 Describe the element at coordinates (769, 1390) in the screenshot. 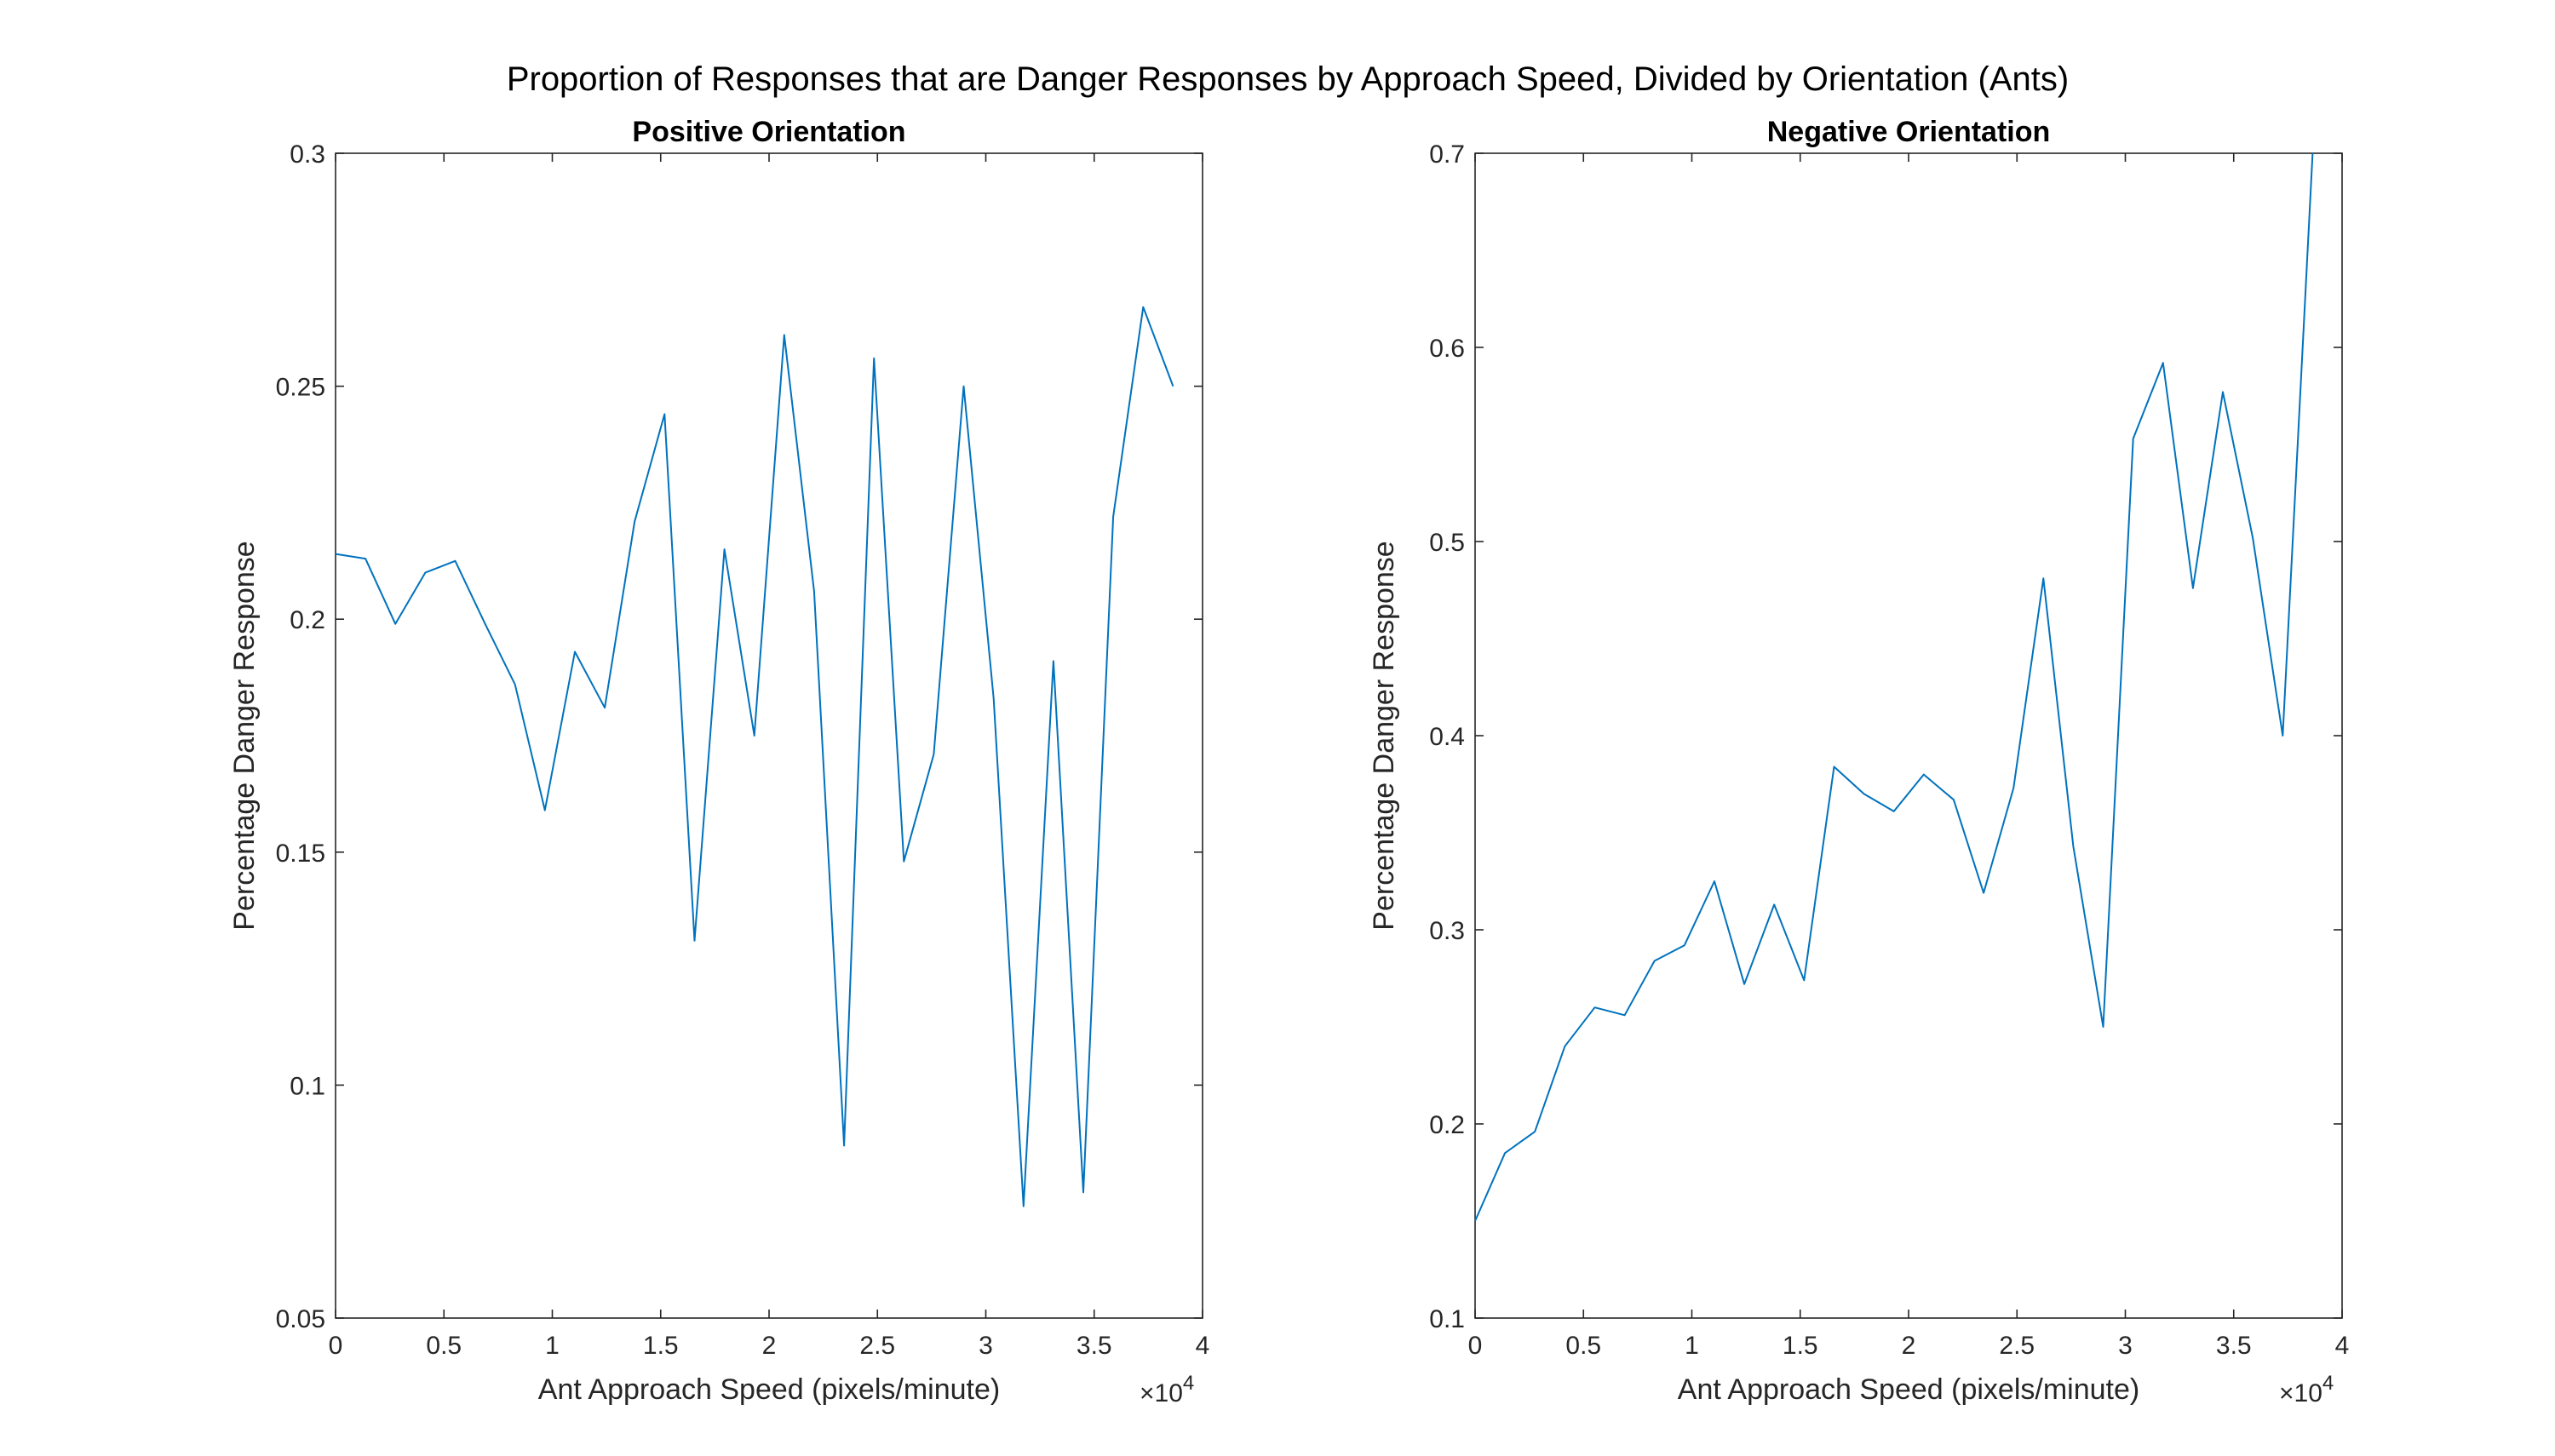

I see `x-axis-label: Ant Approach Speed (pixels/minute)` at that location.